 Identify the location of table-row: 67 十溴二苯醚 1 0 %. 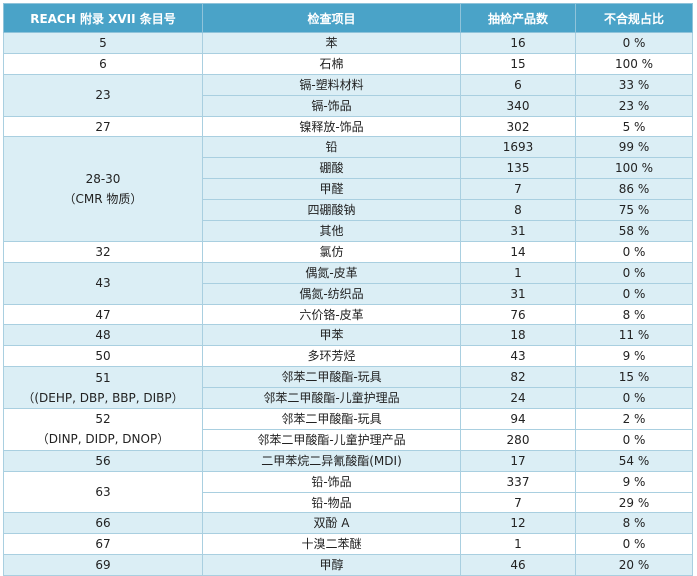
(348, 544).